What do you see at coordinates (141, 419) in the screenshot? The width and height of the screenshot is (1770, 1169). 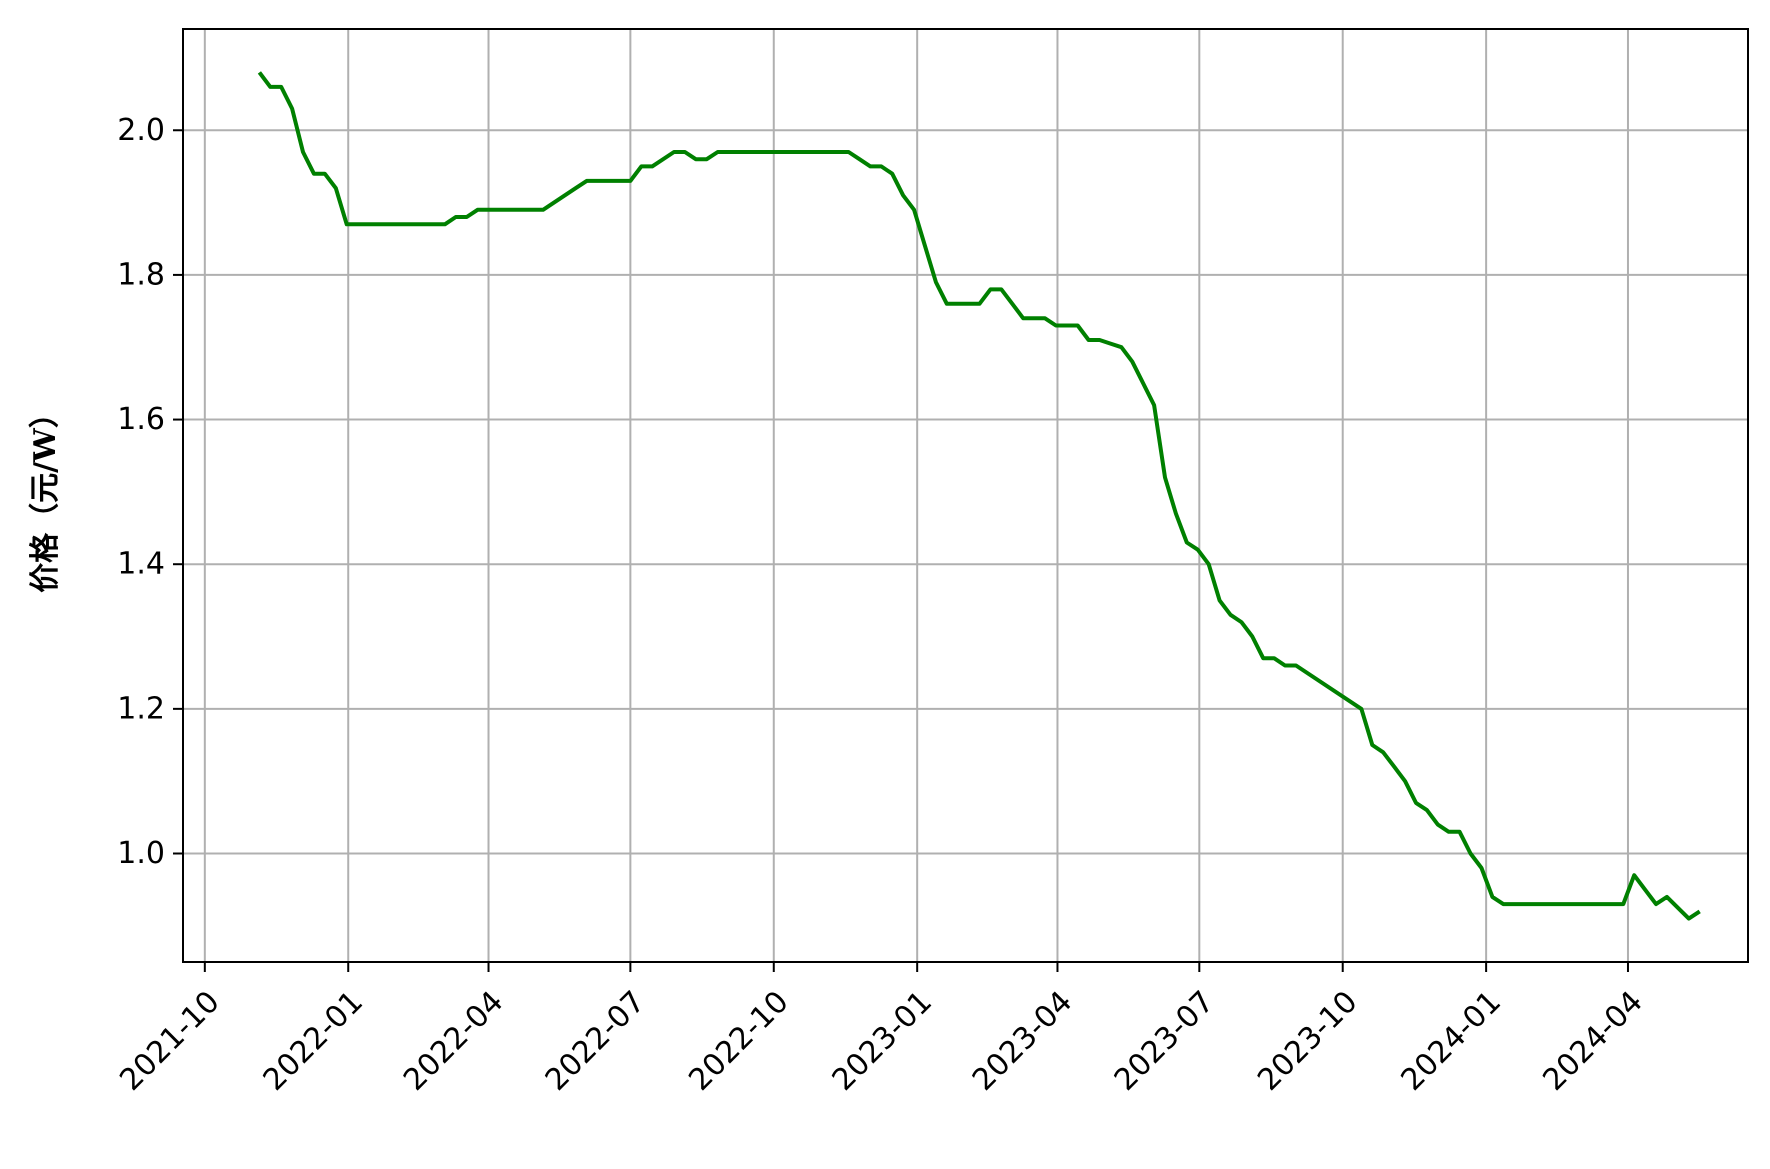 I see `y-tick-label: 1.6` at bounding box center [141, 419].